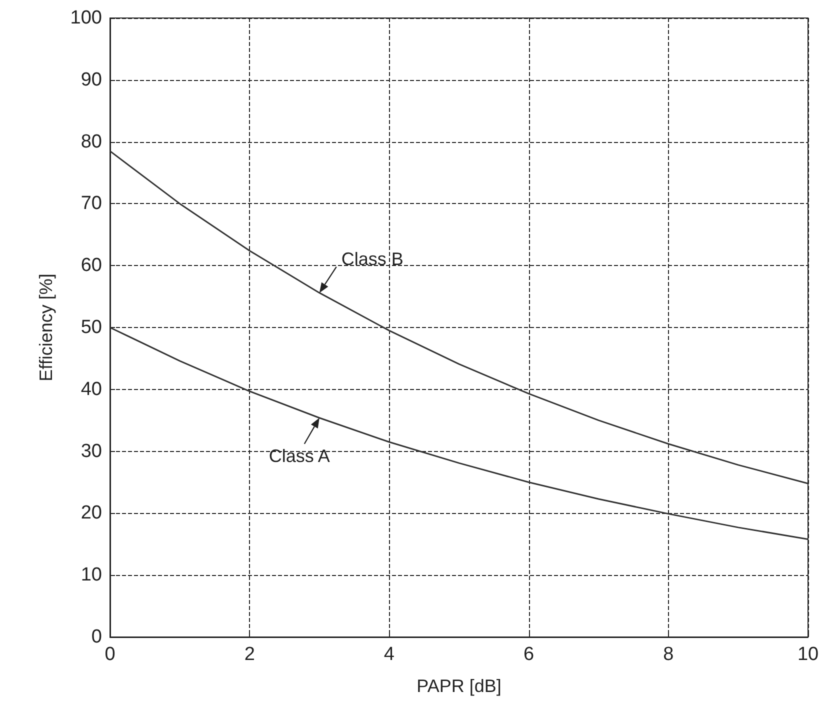 This screenshot has width=833, height=712. Describe the element at coordinates (91, 141) in the screenshot. I see `y-tick-label: 80` at that location.